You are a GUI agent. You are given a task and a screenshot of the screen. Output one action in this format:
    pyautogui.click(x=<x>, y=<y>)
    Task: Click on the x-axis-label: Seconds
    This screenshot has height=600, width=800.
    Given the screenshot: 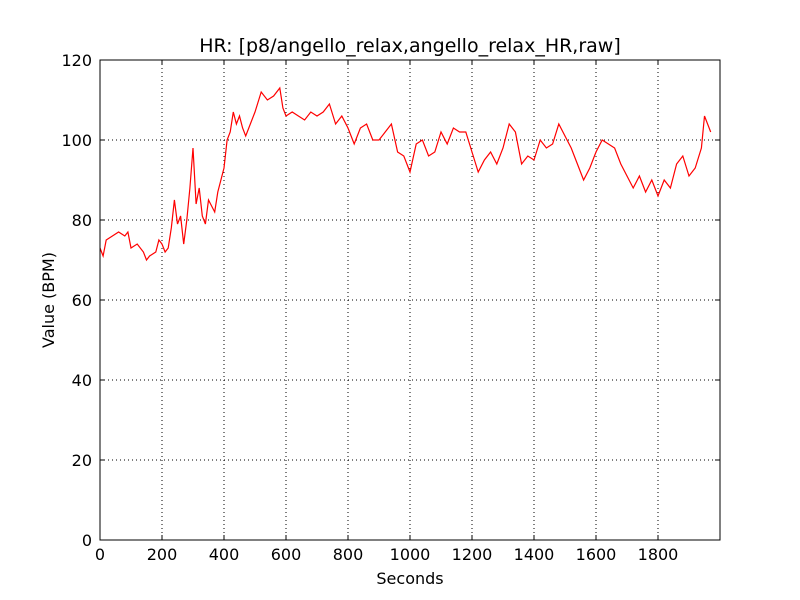 What is the action you would take?
    pyautogui.click(x=409, y=578)
    